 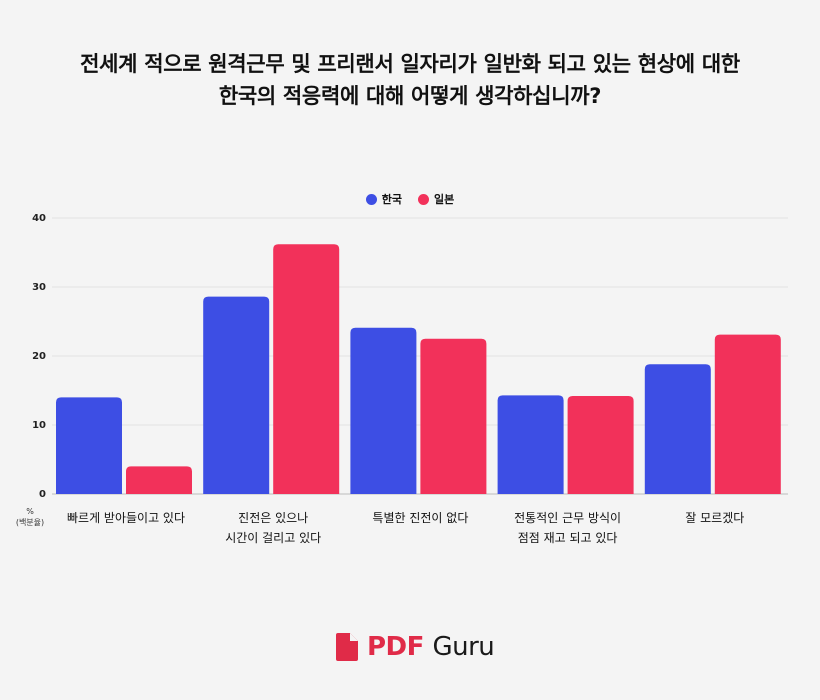 I want to click on x-category-label-3-line-1: 점점 재고 되고 있다, so click(x=567, y=538).